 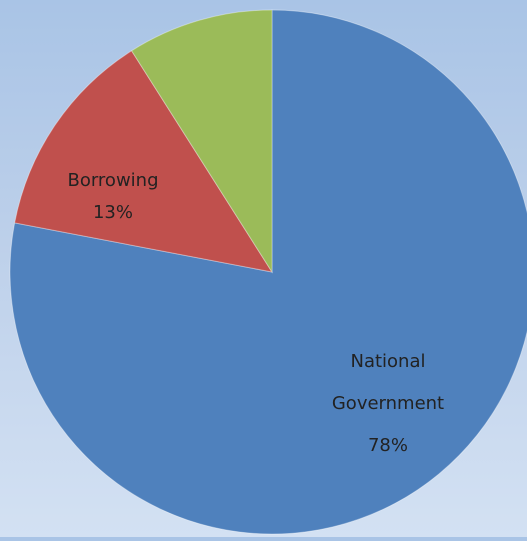 What do you see at coordinates (388, 445) in the screenshot?
I see `slice-percent-label: 78%` at bounding box center [388, 445].